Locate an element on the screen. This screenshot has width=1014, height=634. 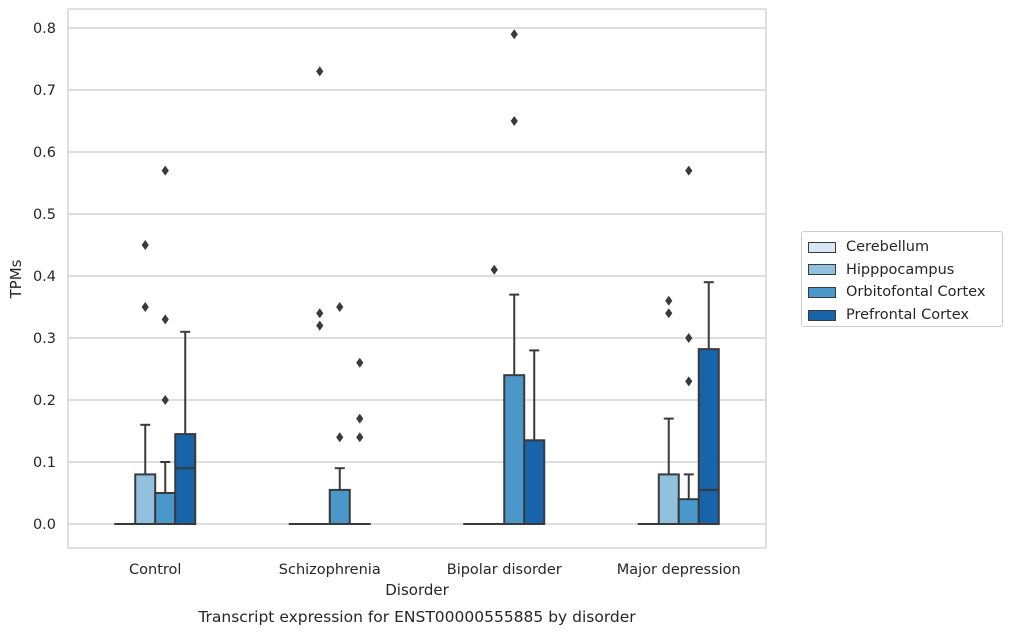
y-axis: 0.0 0.1 0.2 0.3 0.4 0.5 0.6 0.7 0.8 is located at coordinates (44, 277).